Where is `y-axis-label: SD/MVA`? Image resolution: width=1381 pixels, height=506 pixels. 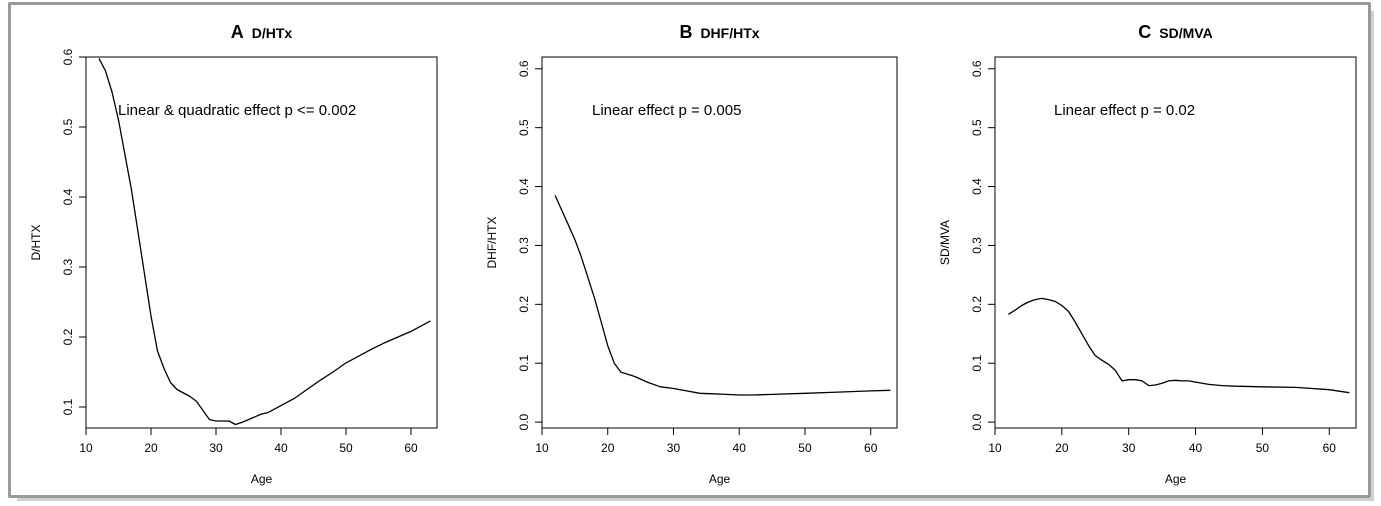
y-axis-label: SD/MVA is located at coordinates (945, 242).